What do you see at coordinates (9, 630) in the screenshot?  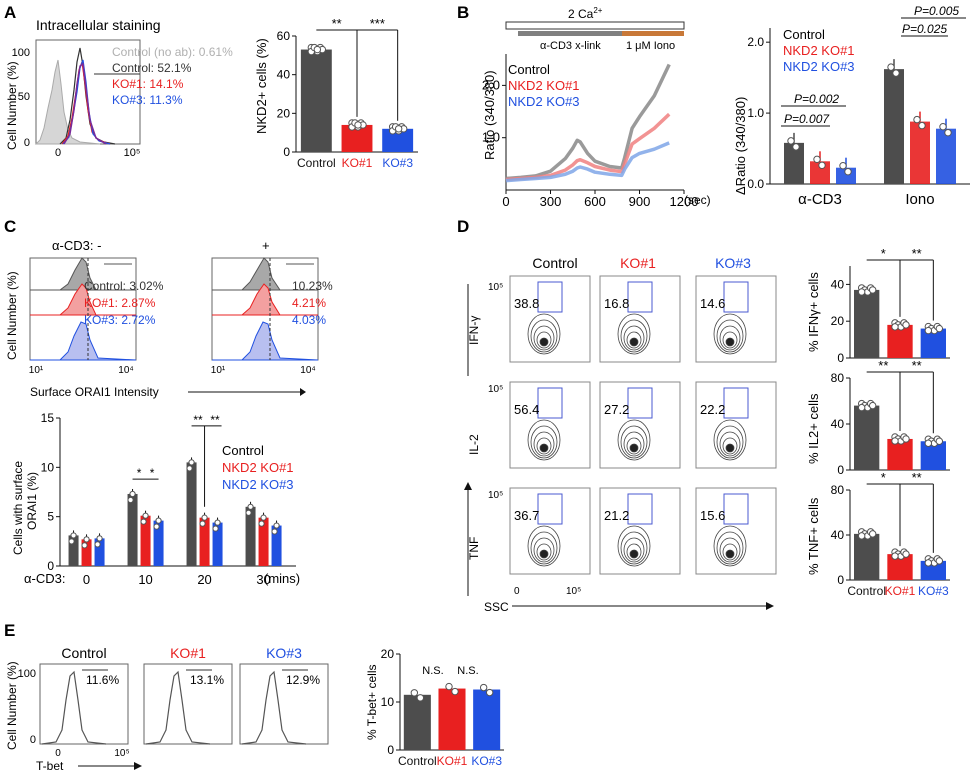 I see `panel-label-e: E` at bounding box center [9, 630].